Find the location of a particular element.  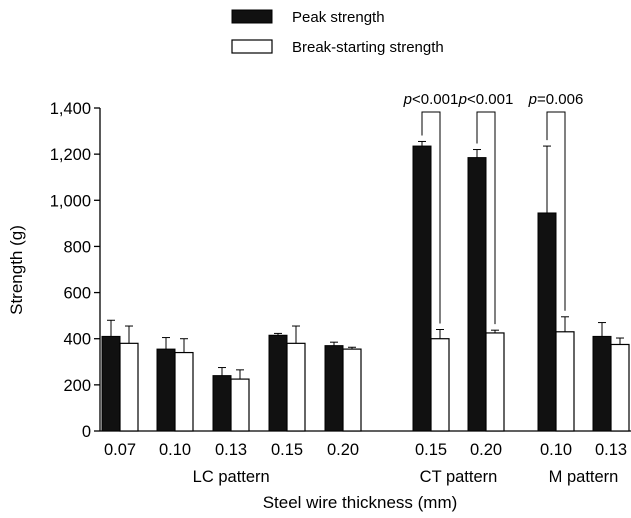

y-tick-label: 600 is located at coordinates (77, 294).